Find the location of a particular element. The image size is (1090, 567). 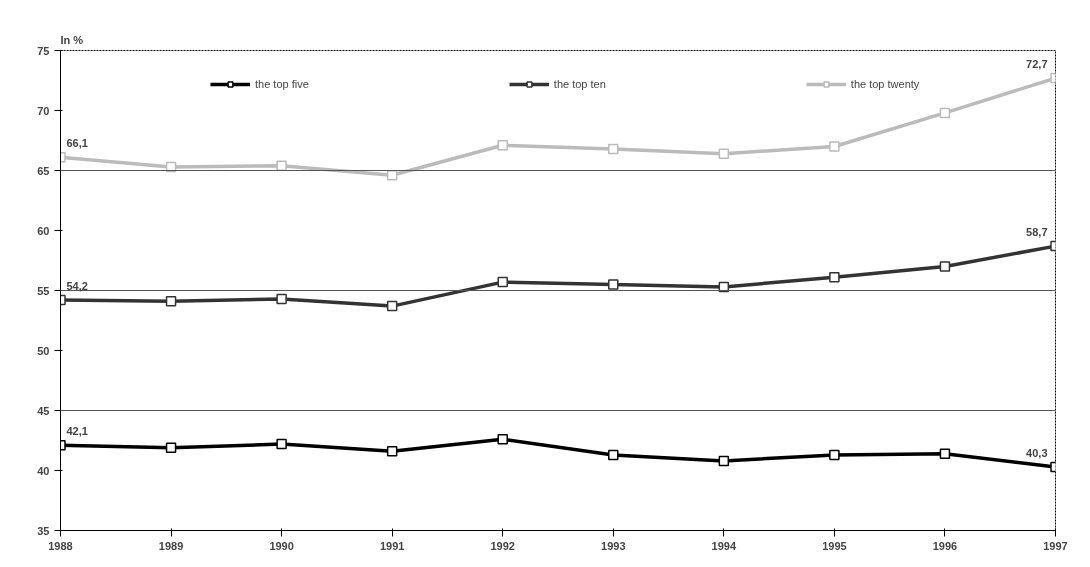

x-tick-label: 1991 is located at coordinates (392, 545).